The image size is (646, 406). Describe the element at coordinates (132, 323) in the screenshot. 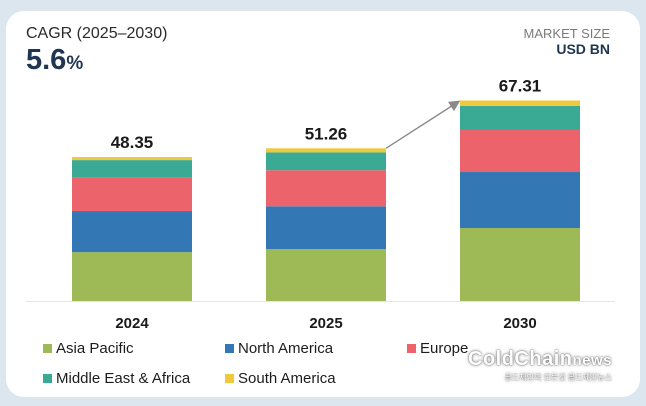

I see `x-tick-label-2024: 2024` at that location.